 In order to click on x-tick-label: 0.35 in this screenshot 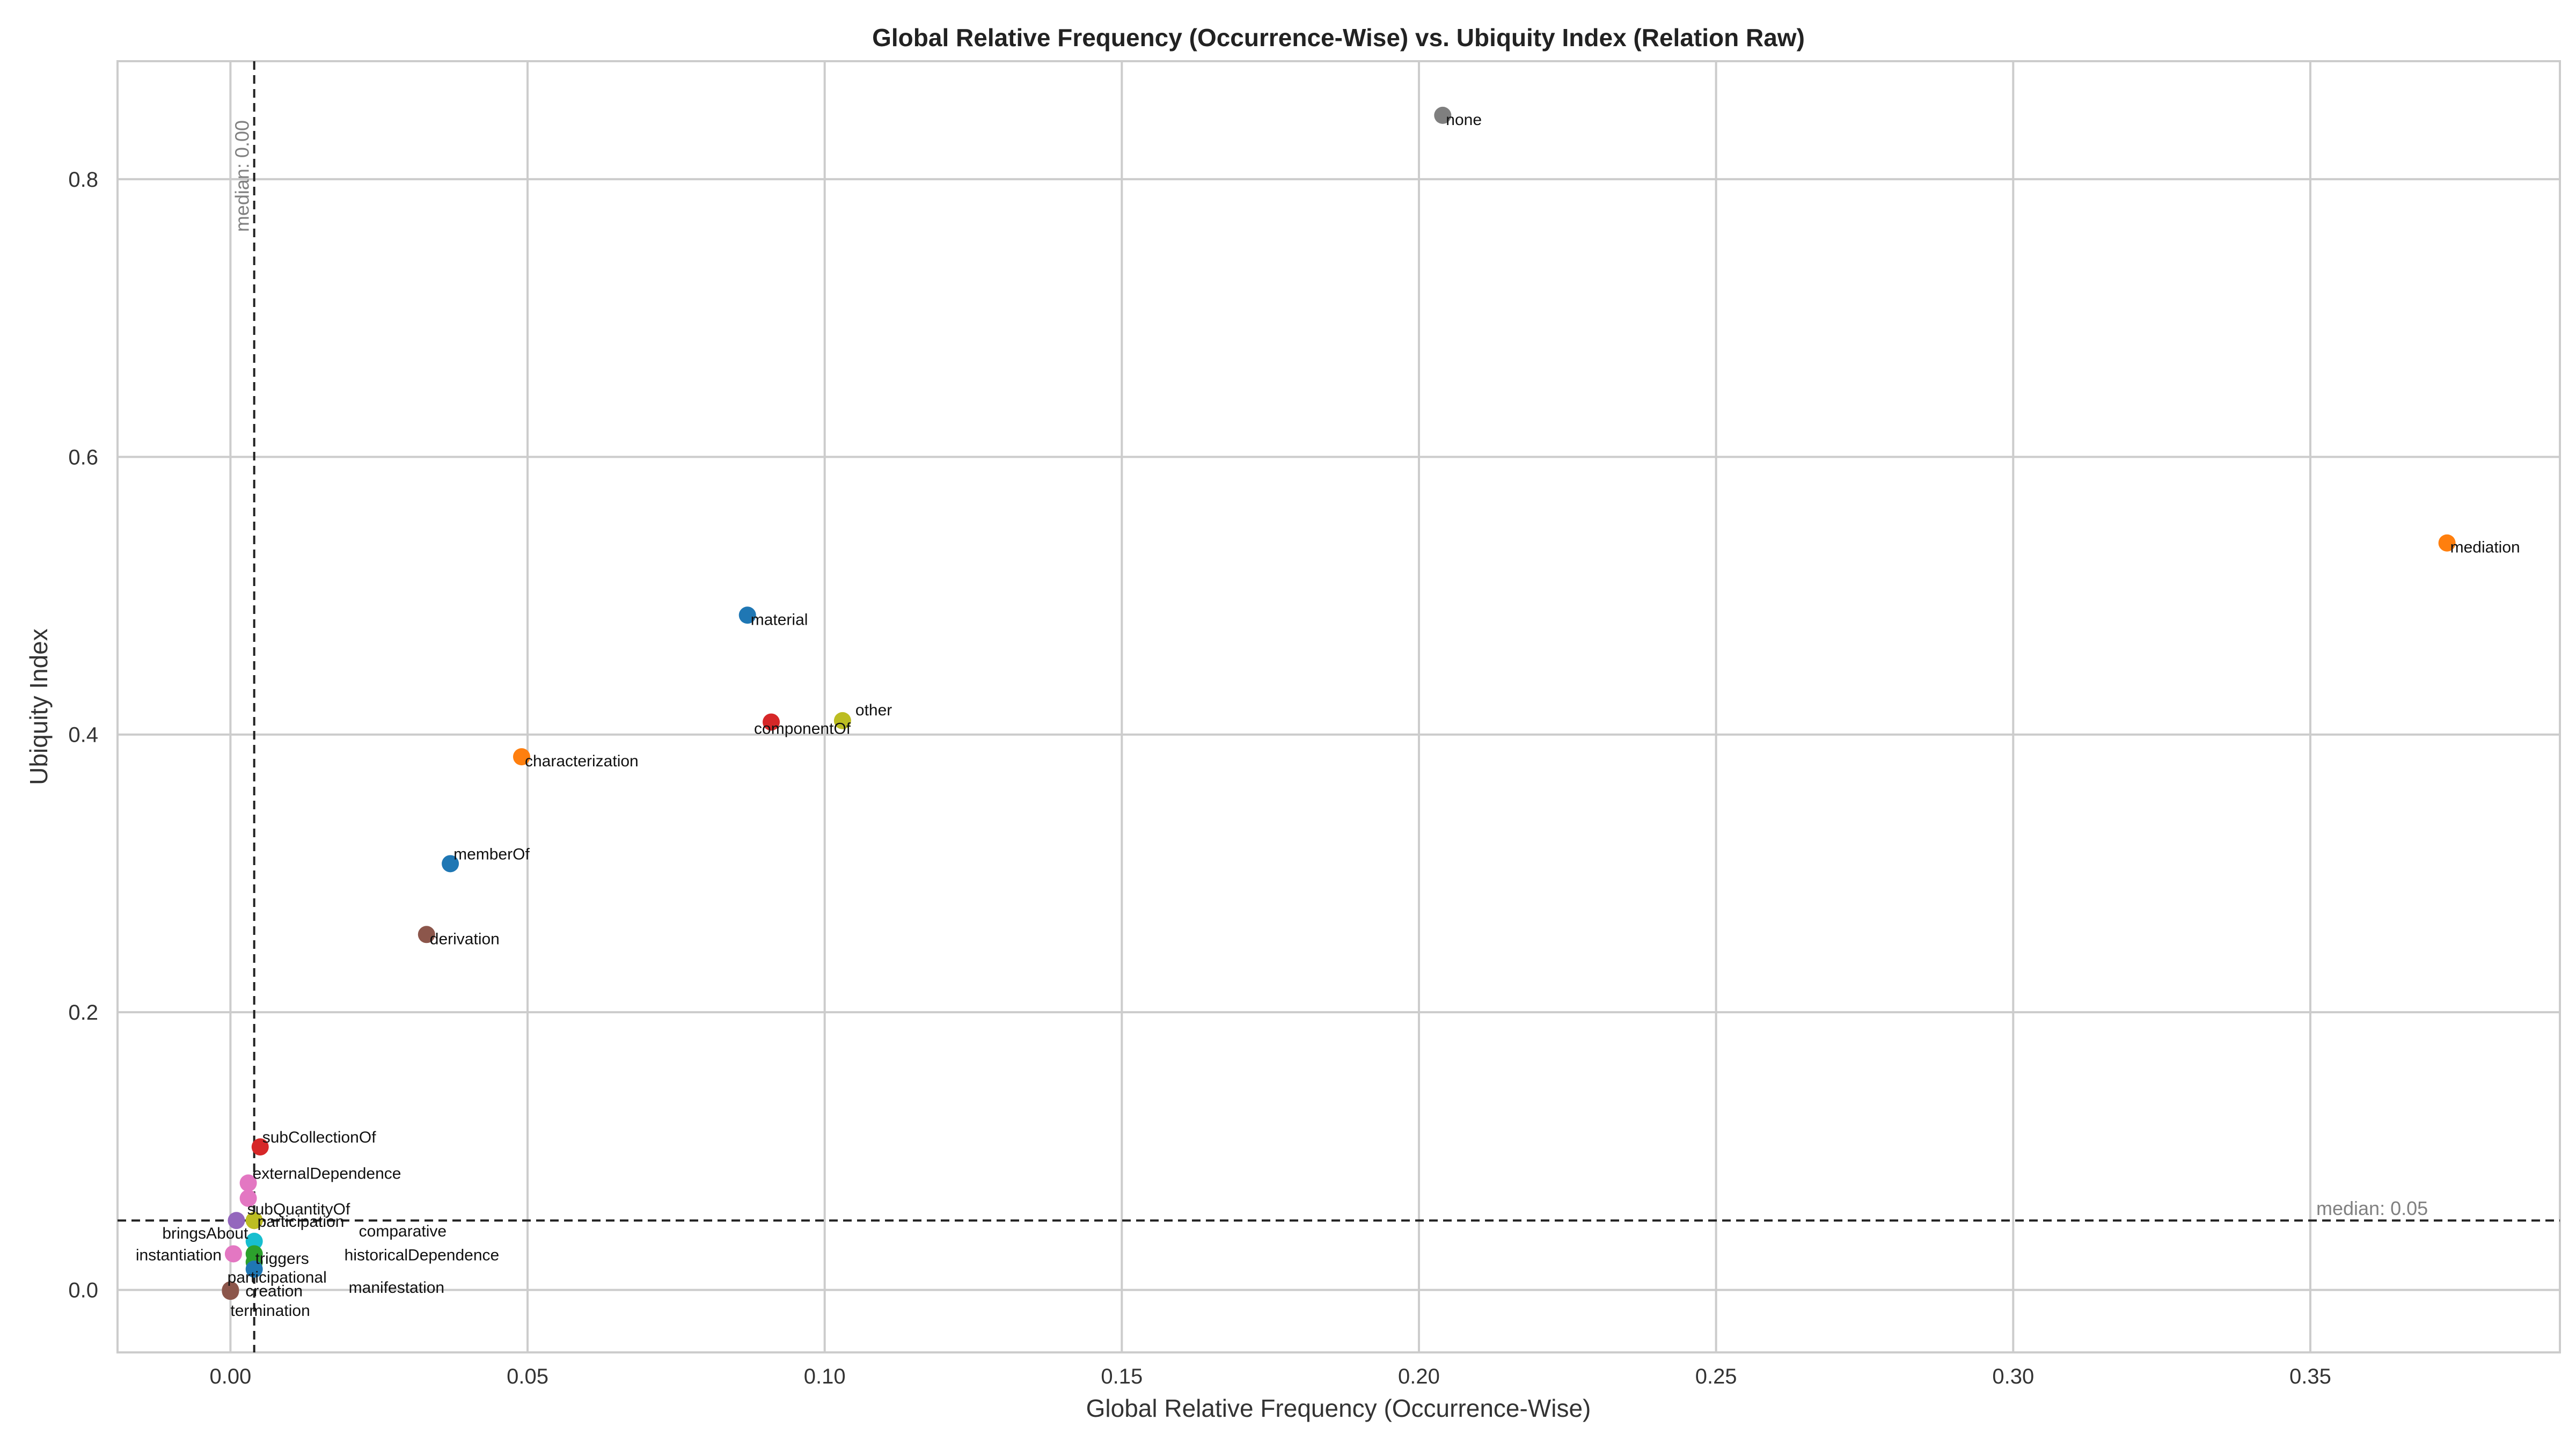, I will do `click(2310, 1376)`.